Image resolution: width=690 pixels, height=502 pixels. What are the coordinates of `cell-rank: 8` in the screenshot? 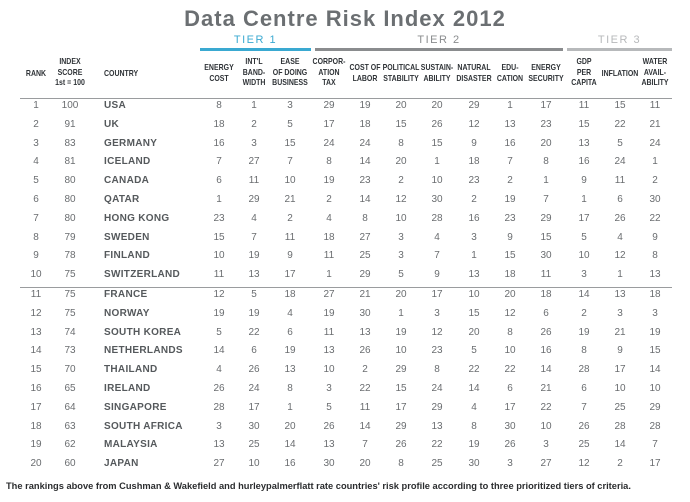 It's located at (36, 237).